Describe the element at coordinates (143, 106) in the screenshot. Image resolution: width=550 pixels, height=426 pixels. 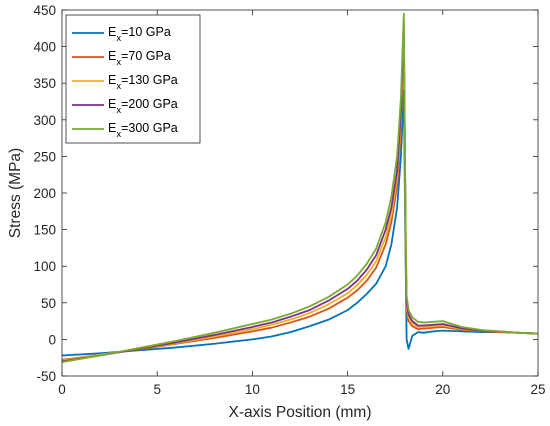
I see `legend-label-3: Ex=200 GPa` at that location.